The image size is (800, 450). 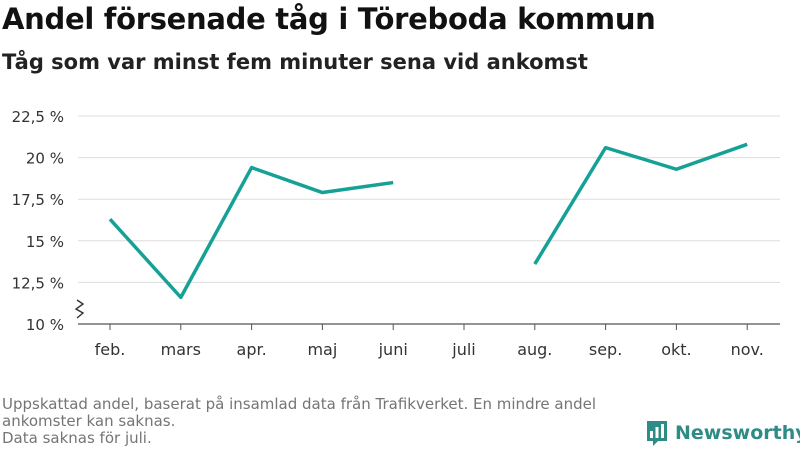 I want to click on y-tick-label: 17,5 %, so click(x=38, y=200).